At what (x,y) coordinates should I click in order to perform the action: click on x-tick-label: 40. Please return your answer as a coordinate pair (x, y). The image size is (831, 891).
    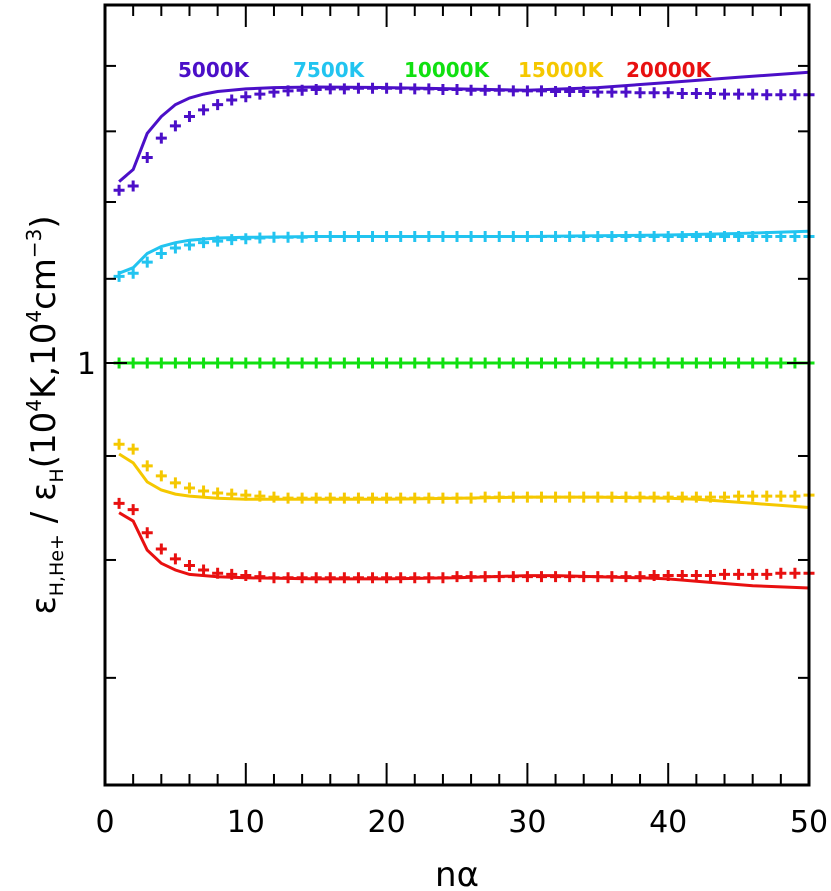
    Looking at the image, I should click on (668, 822).